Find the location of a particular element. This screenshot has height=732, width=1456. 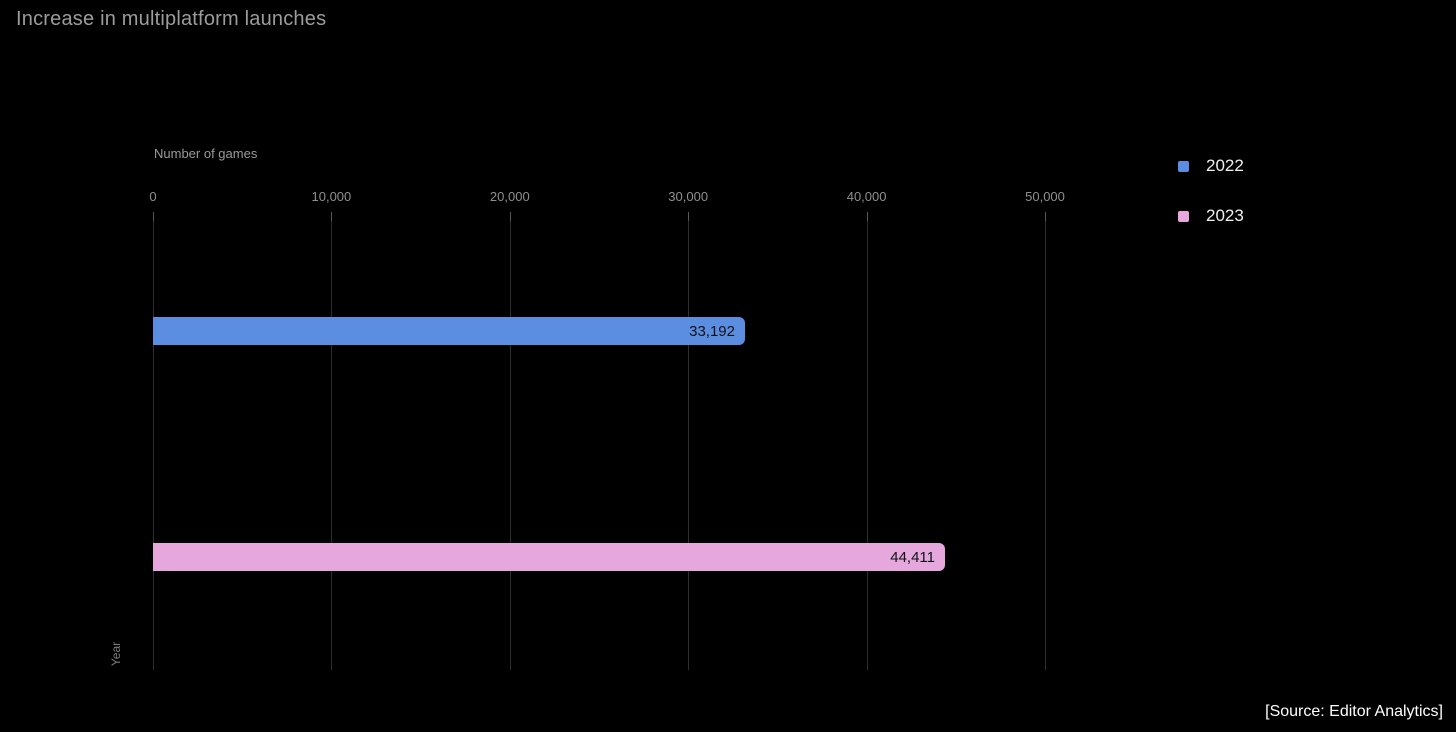

legend-label-2023: 2023 is located at coordinates (1225, 215).